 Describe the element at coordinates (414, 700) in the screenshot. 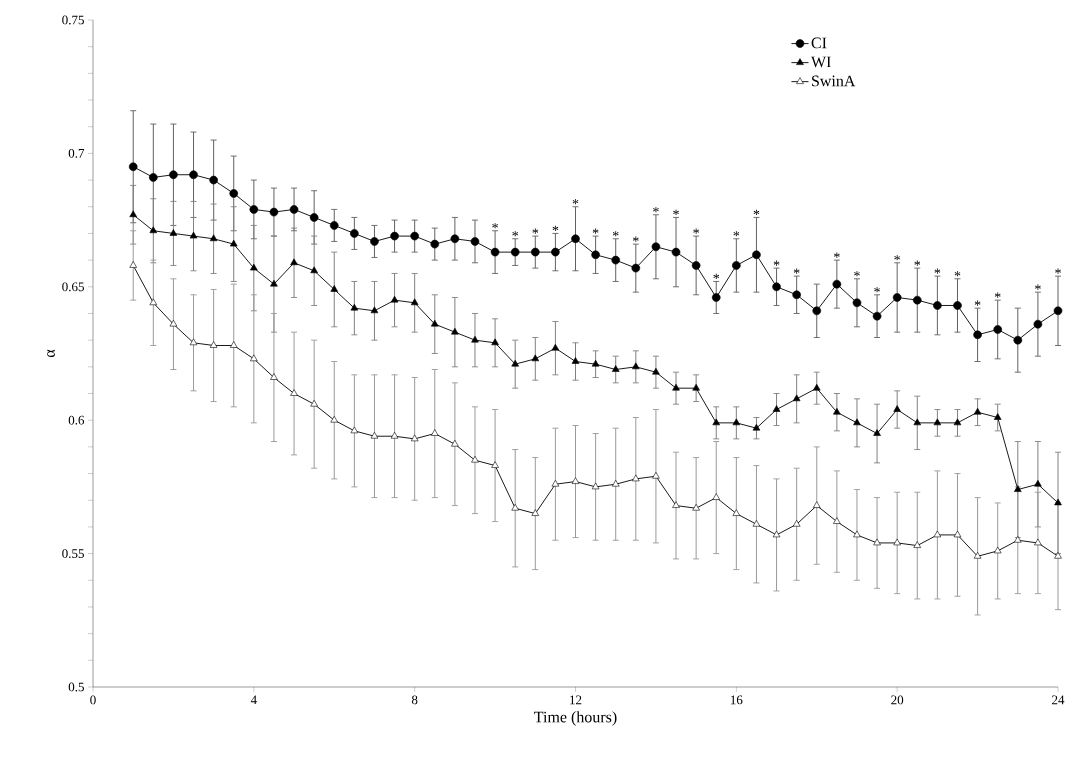

I see `x-tick-label: 8` at that location.